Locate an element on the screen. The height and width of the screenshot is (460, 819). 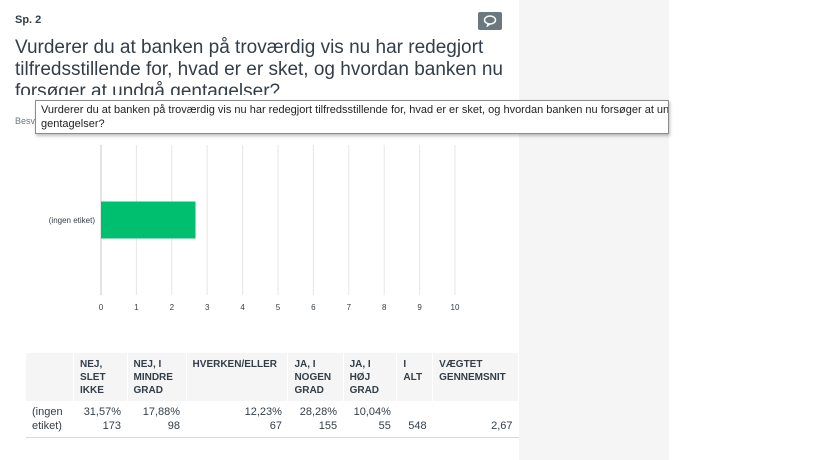
cell-hverken-eller: 12,23% 67 is located at coordinates (237, 419).